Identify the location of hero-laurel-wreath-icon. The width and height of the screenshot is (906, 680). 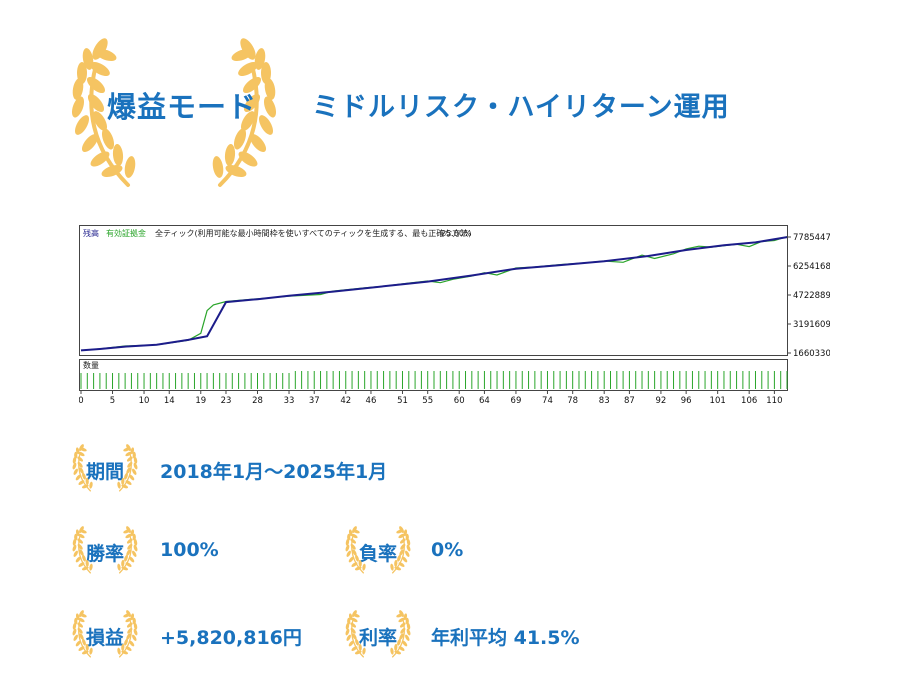
(174, 112).